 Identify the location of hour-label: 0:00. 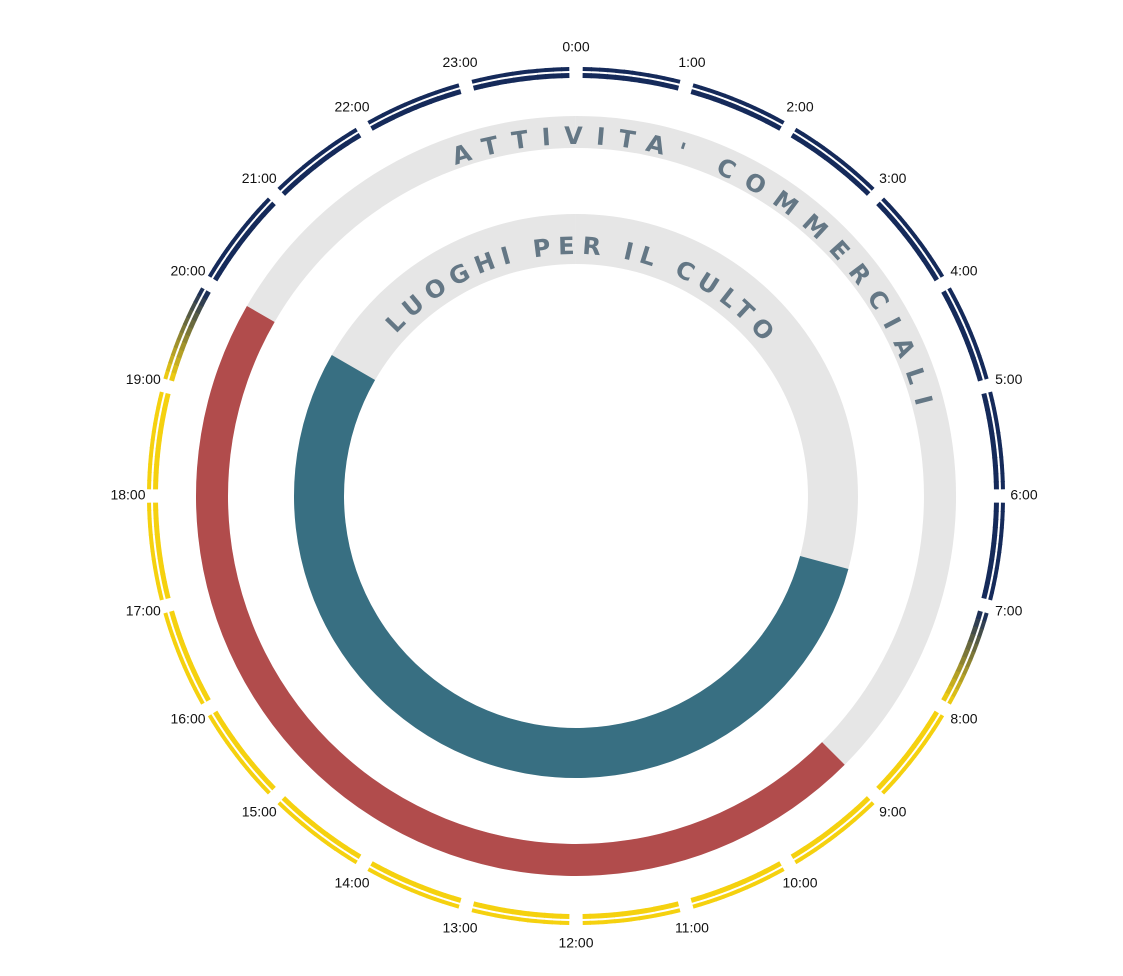
(575, 47).